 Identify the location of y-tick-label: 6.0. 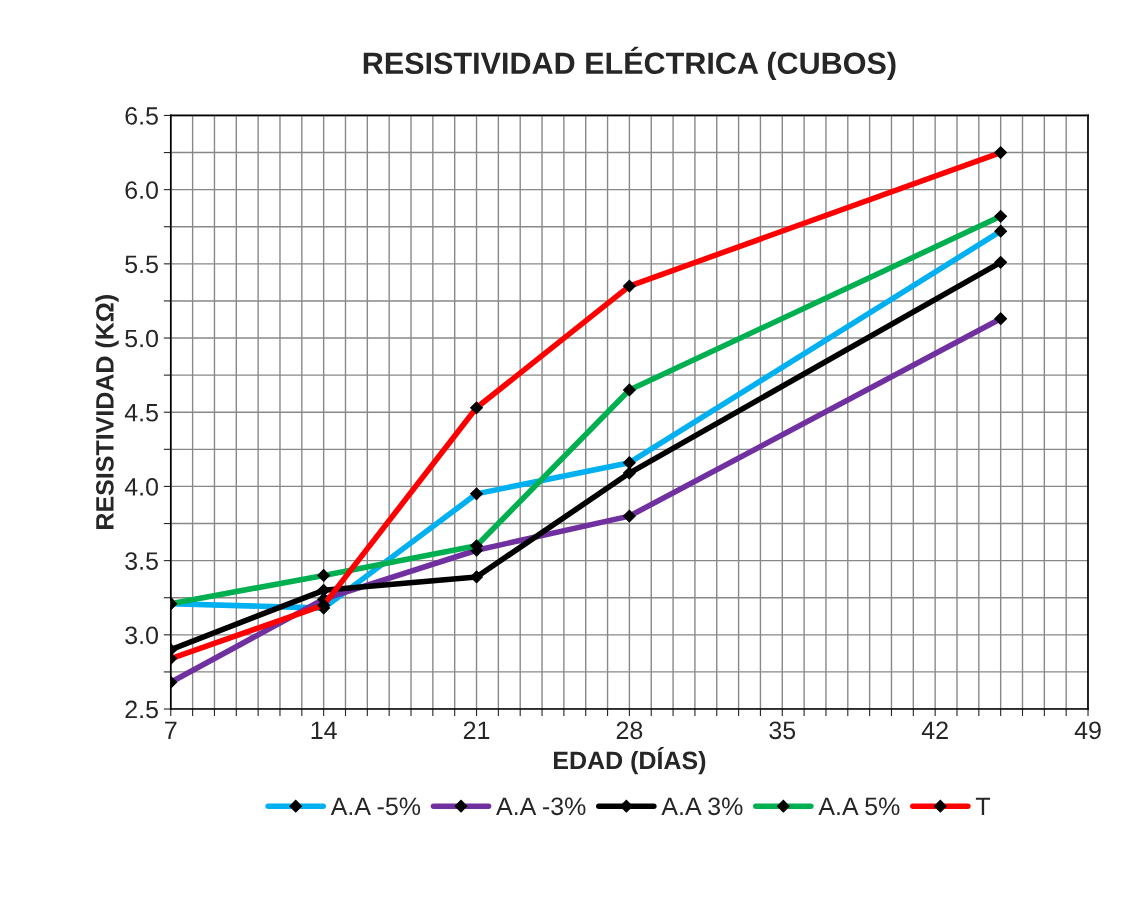
(141, 190).